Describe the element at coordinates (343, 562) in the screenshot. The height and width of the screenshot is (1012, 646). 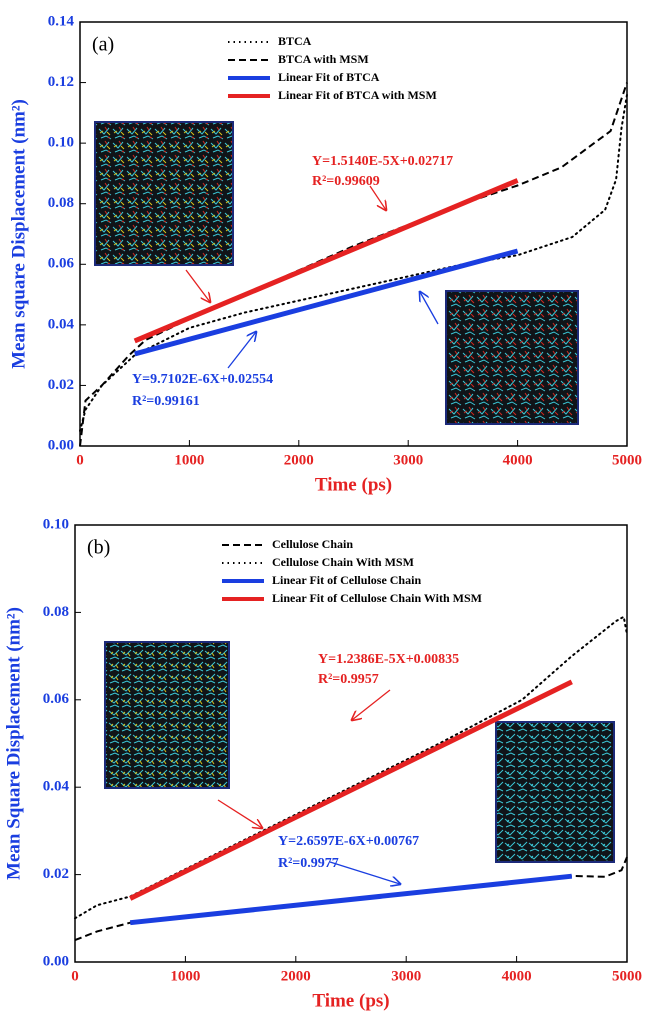
I see `legend-label: Cellulose Chain With MSM` at that location.